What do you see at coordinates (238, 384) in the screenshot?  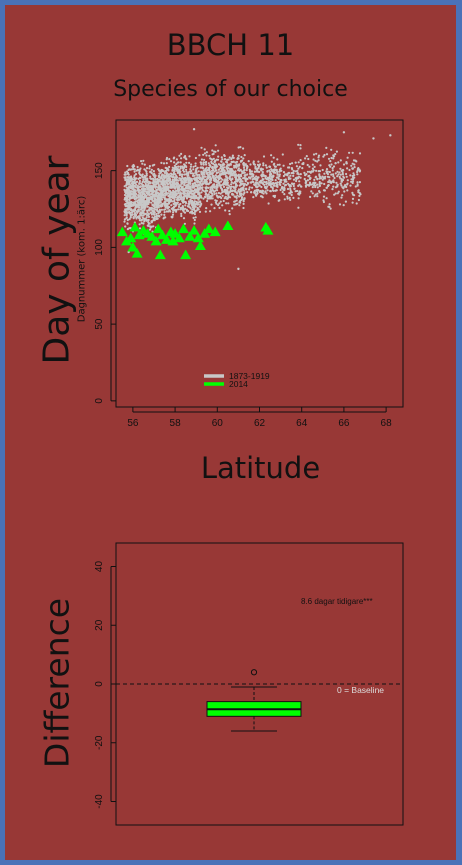 I see `legend-label: 2014` at bounding box center [238, 384].